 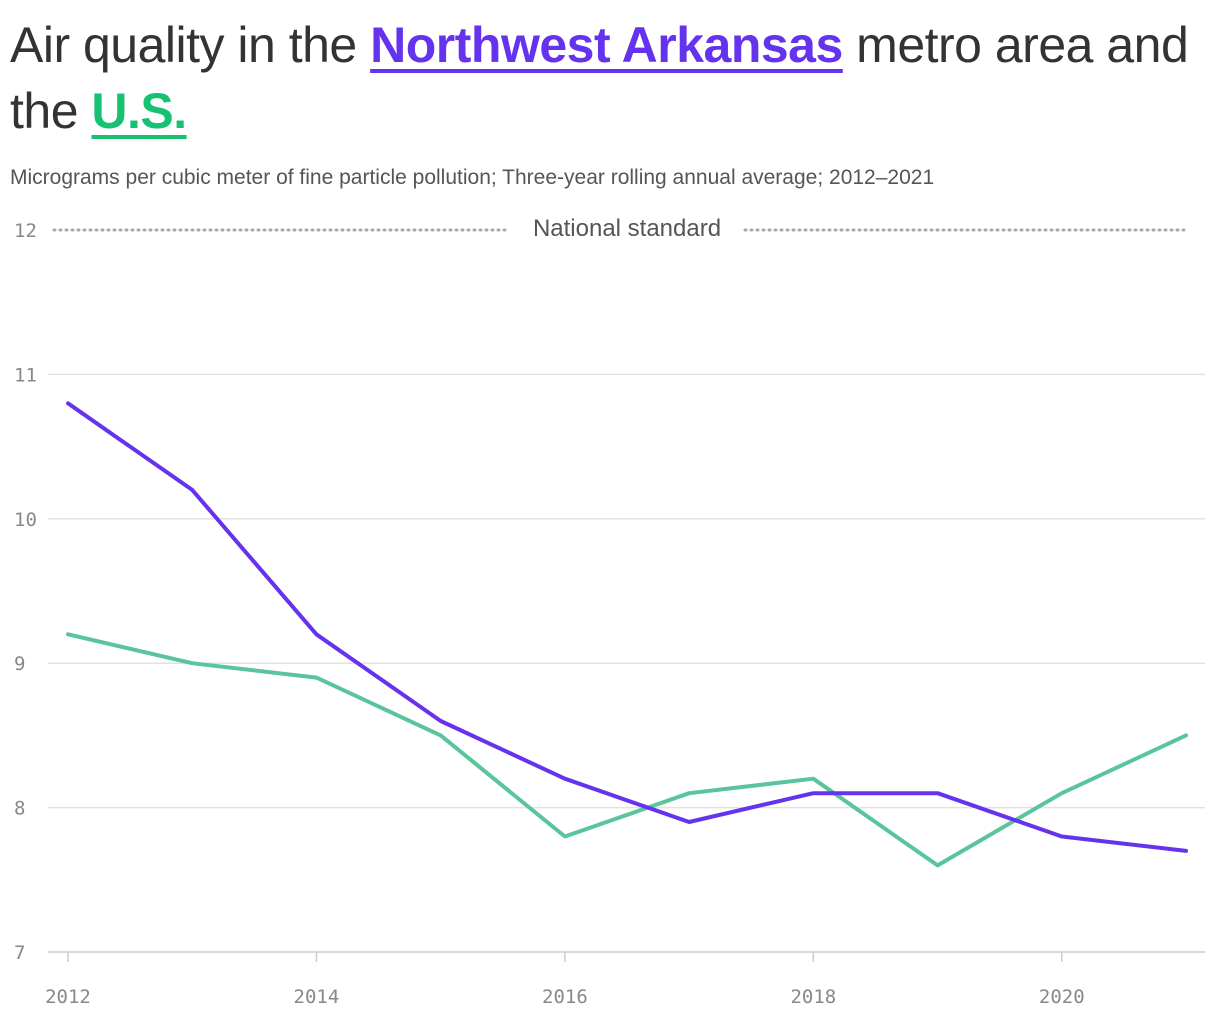 I want to click on x-tick-label: 2018, so click(x=813, y=997).